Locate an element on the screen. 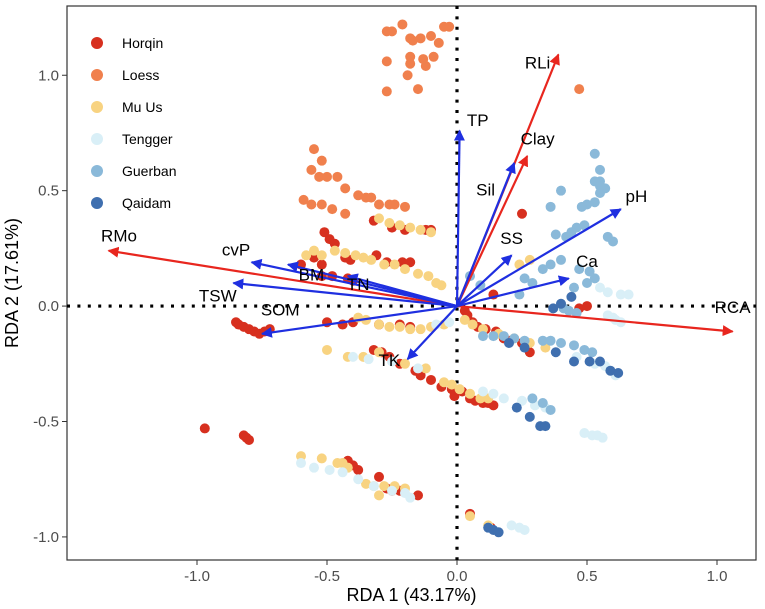  vector-ss is located at coordinates (484, 280).